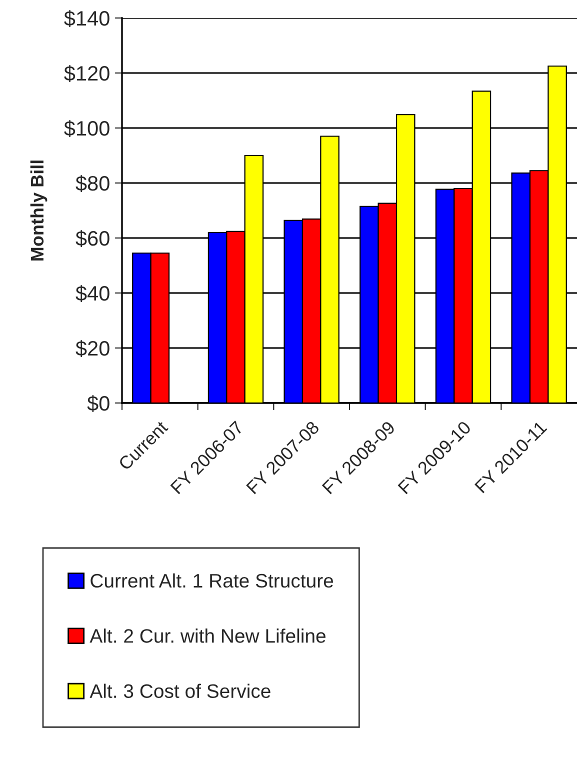 Image resolution: width=577 pixels, height=757 pixels. What do you see at coordinates (39, 210) in the screenshot?
I see `y-axis-title: Monthly Bill` at bounding box center [39, 210].